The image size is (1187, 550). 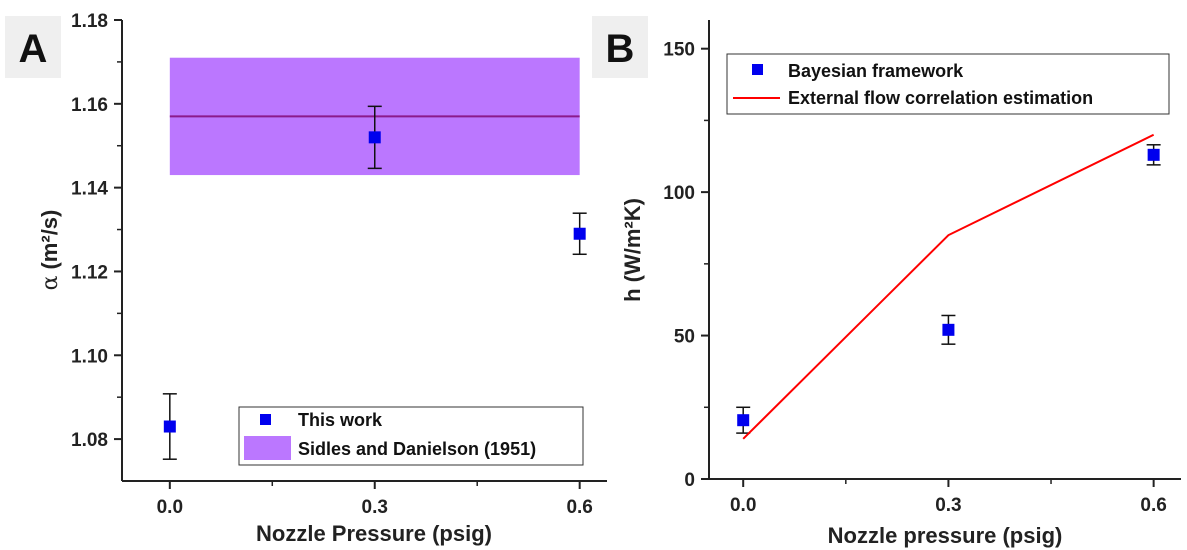 I want to click on y-tick-label: 150, so click(x=679, y=50).